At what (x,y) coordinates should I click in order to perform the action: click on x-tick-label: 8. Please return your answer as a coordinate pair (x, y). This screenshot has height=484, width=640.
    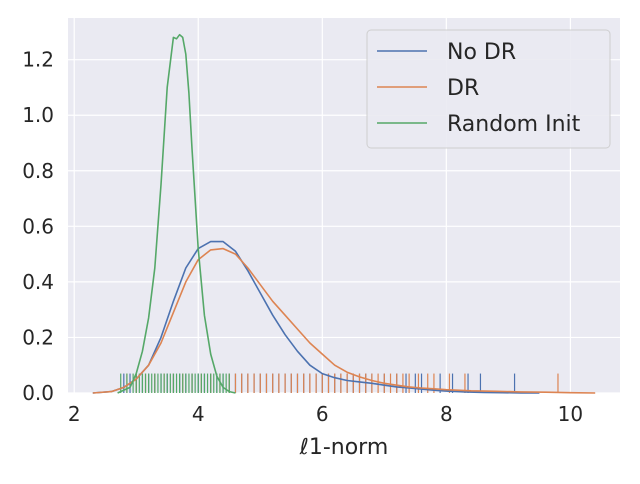
    Looking at the image, I should click on (446, 414).